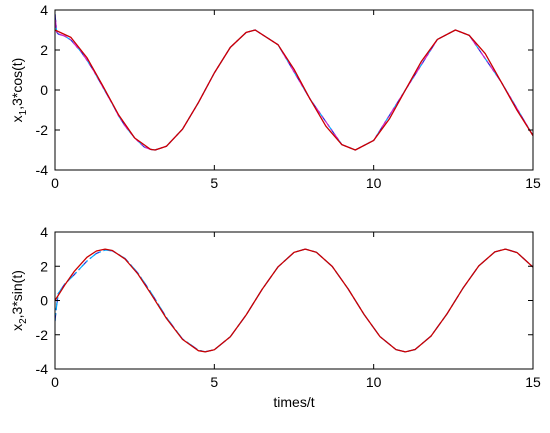 The height and width of the screenshot is (433, 550). I want to click on bottom-plot-ytick-label: 4, so click(44, 232).